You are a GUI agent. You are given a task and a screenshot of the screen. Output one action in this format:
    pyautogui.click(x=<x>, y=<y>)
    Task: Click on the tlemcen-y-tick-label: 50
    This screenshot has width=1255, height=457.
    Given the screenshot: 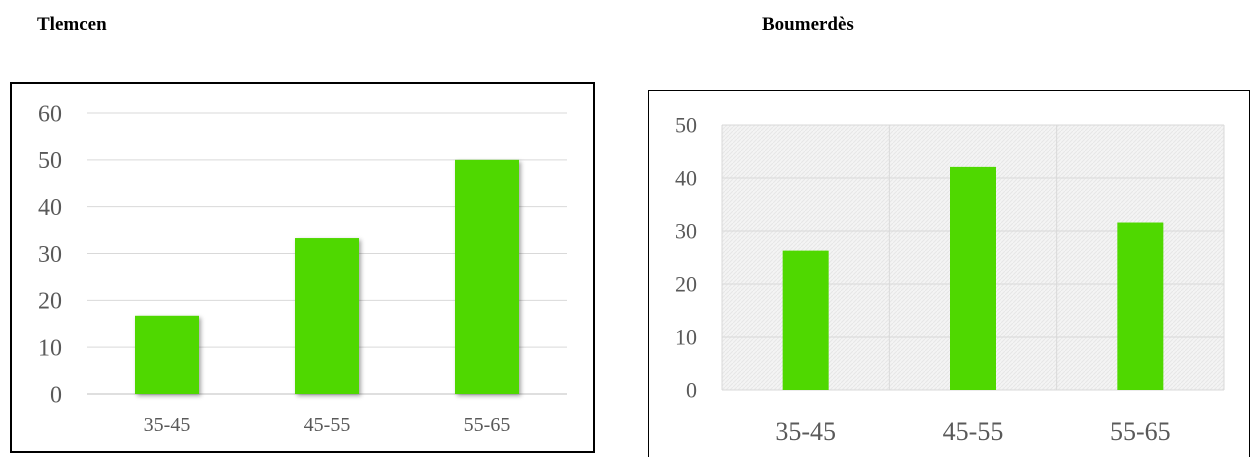 What is the action you would take?
    pyautogui.click(x=50, y=161)
    